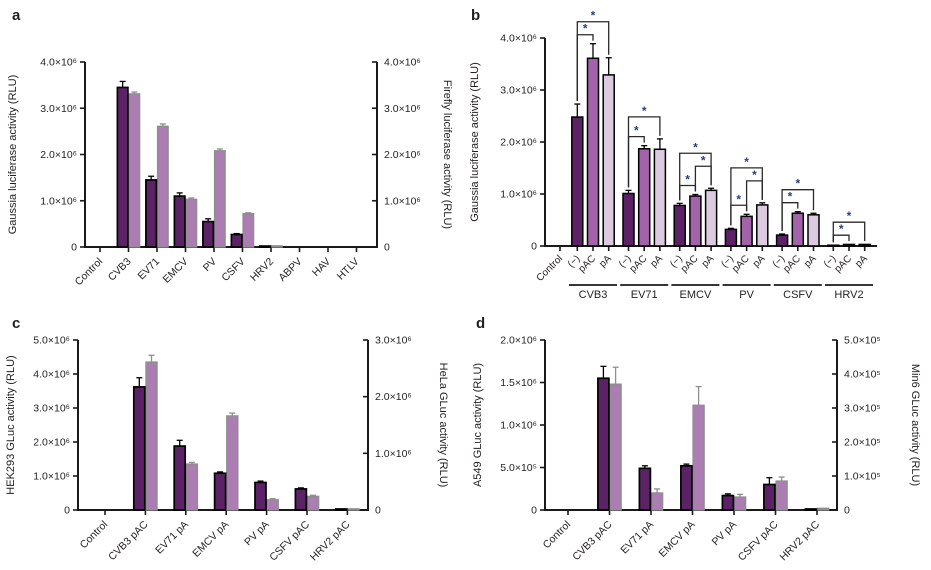 This screenshot has height=570, width=931. What do you see at coordinates (443, 425) in the screenshot?
I see `right-axis-title: HeLa GLuc activity (RLU)` at bounding box center [443, 425].